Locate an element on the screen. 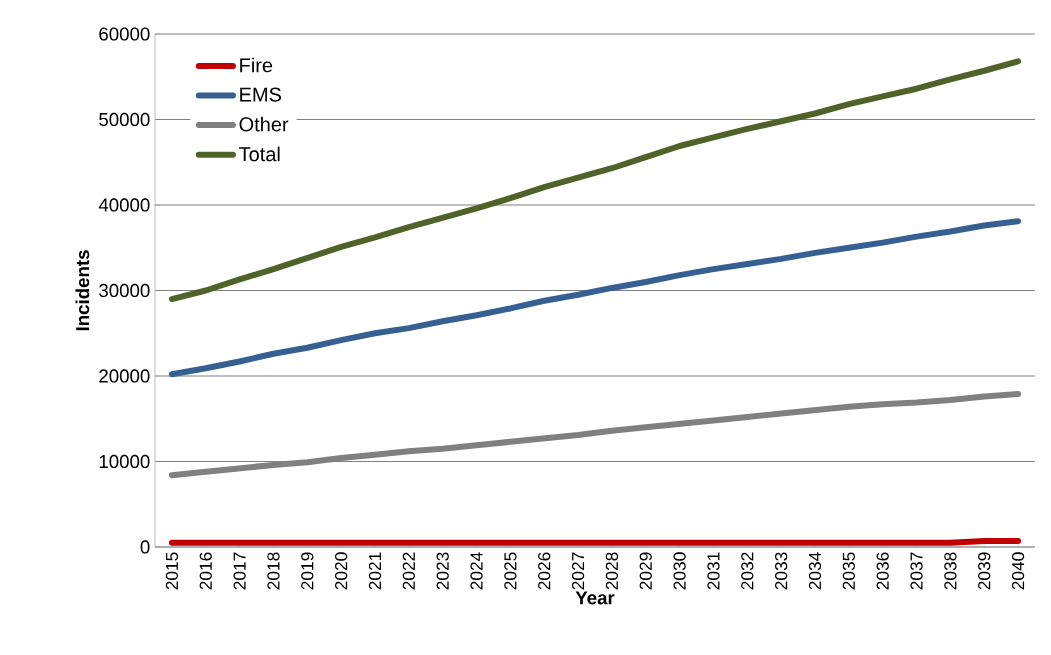  x-tick-label: 2023 is located at coordinates (442, 571).